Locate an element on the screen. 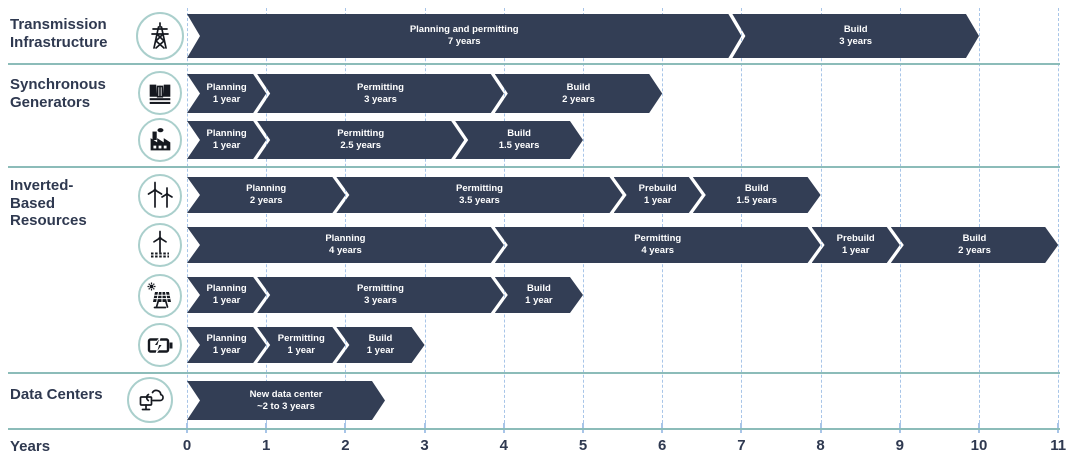 The width and height of the screenshot is (1080, 466). axis-tick-label: 11 is located at coordinates (1058, 445).